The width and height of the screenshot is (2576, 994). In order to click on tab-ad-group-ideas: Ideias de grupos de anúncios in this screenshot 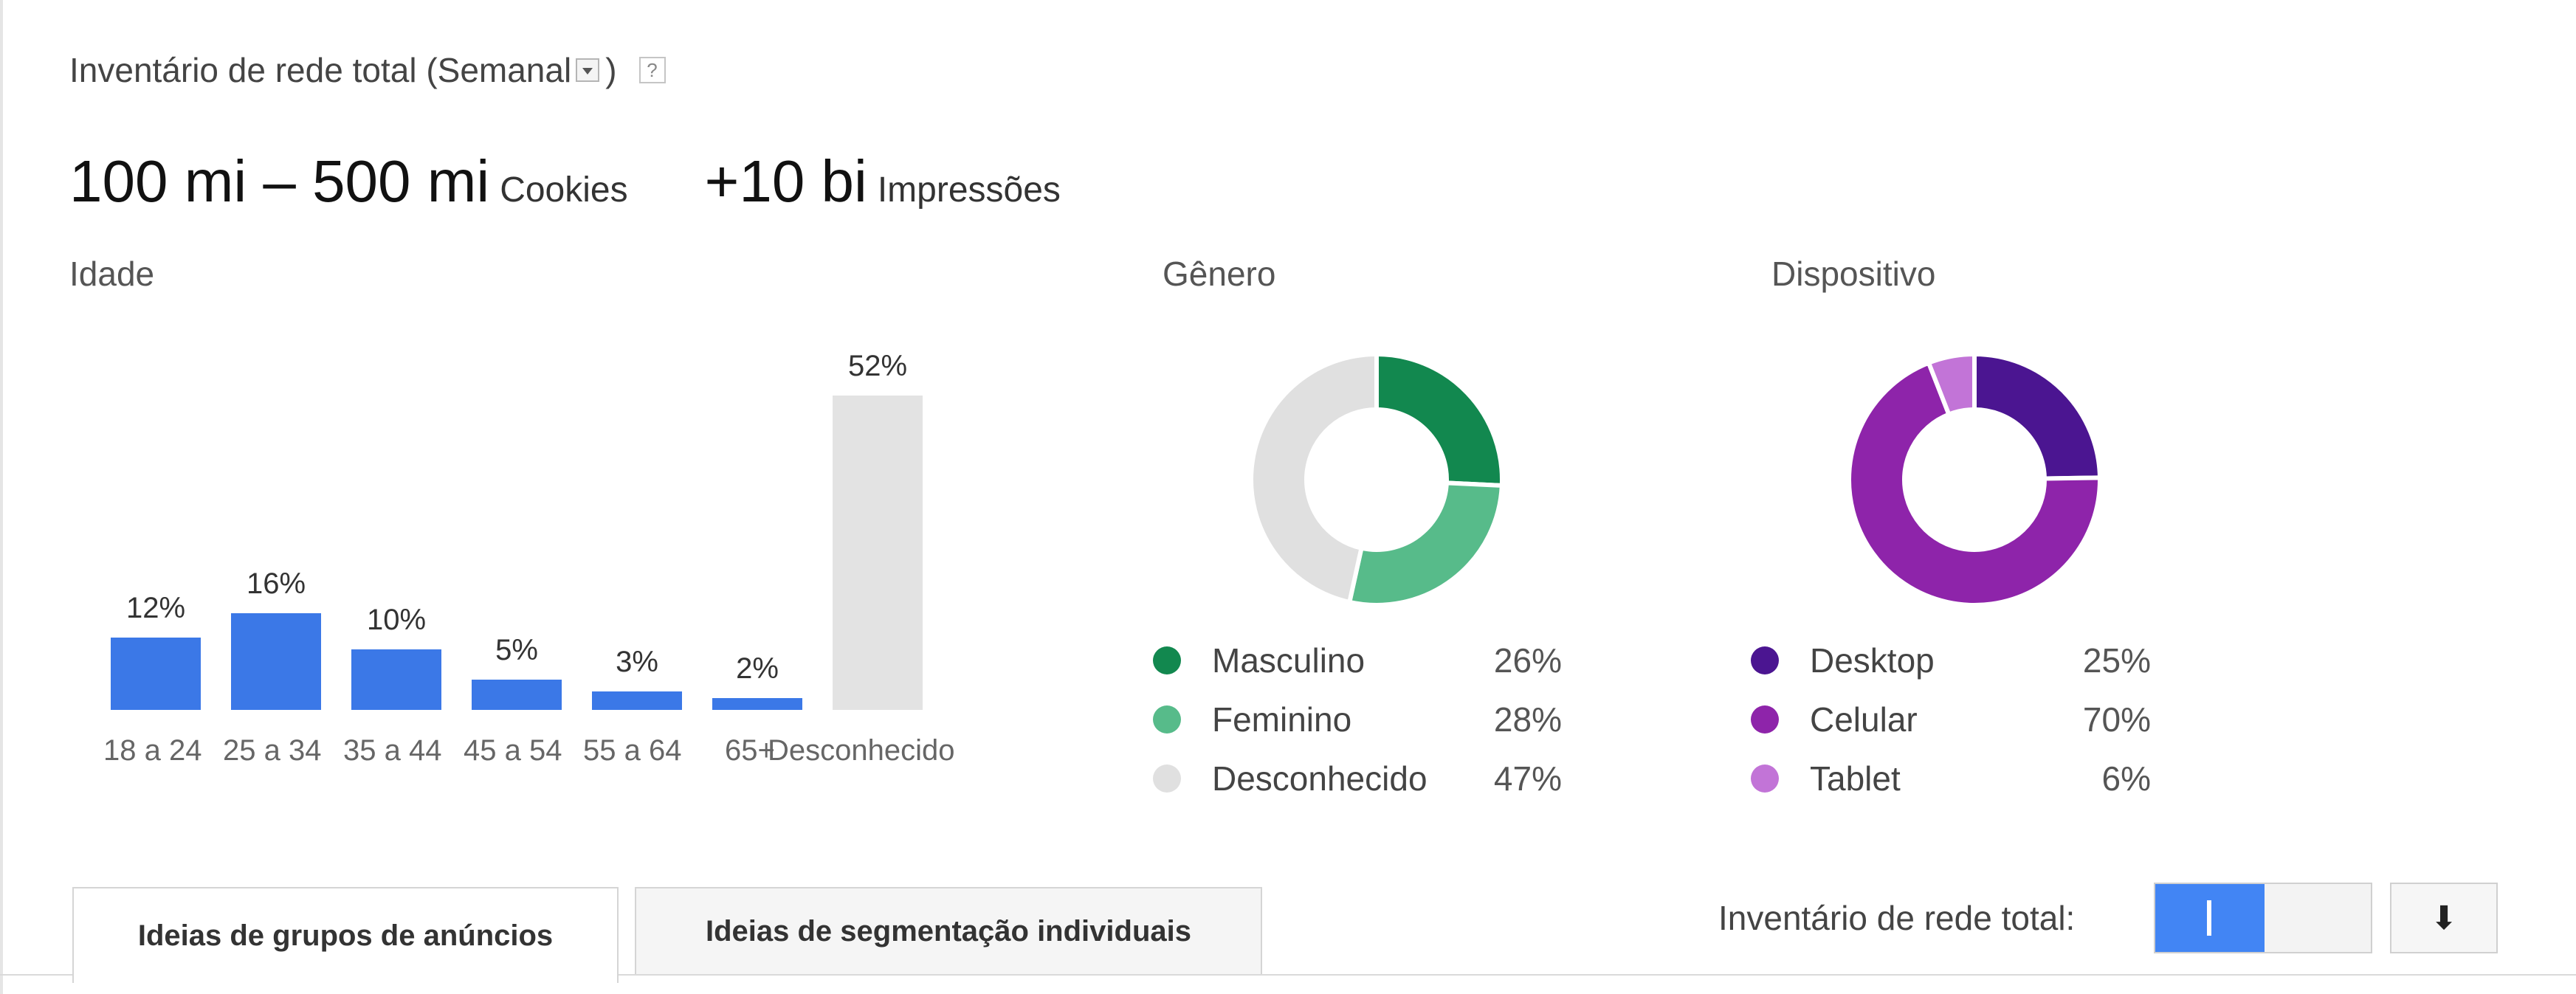, I will do `click(345, 935)`.